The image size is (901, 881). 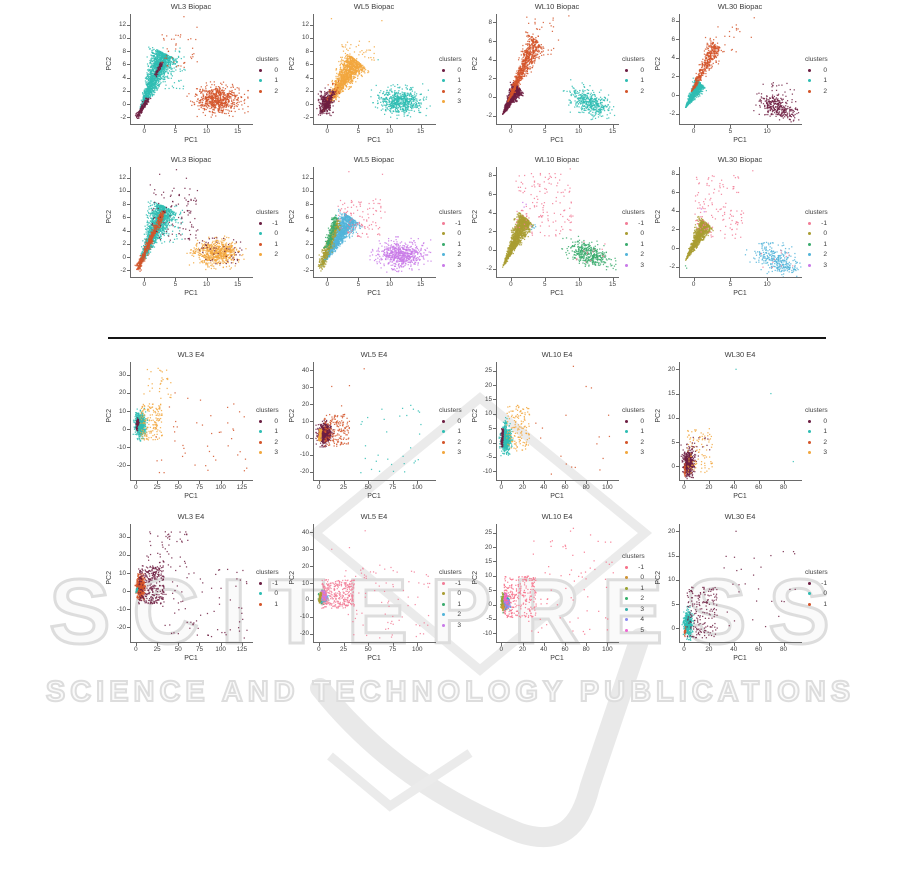 I want to click on plot-title: WL3 Biopac, so click(x=191, y=159).